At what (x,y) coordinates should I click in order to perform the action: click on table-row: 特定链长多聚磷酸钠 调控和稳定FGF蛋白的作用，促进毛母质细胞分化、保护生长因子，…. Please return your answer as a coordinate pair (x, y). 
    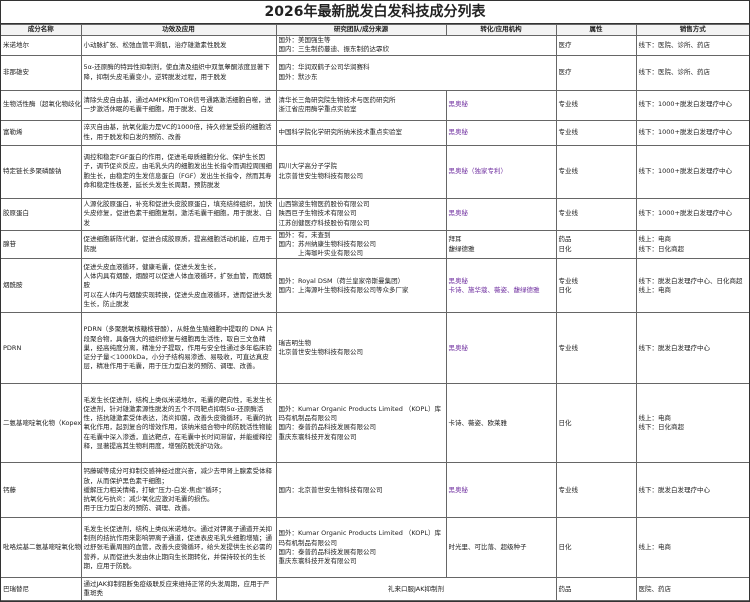
    Looking at the image, I should click on (375, 171).